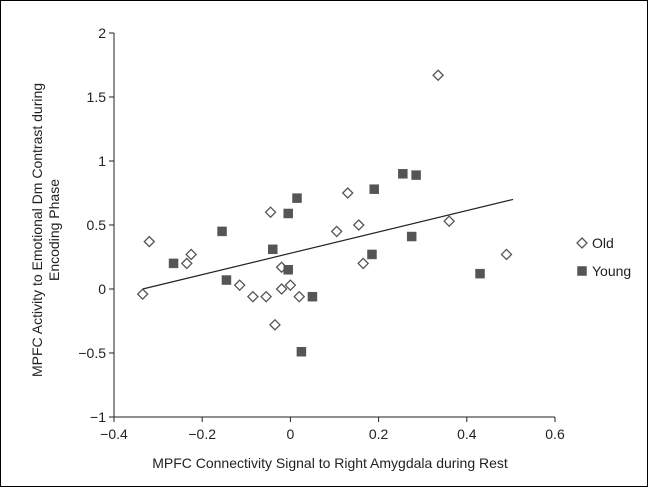  I want to click on x-tick-label: −0.2, so click(202, 434).